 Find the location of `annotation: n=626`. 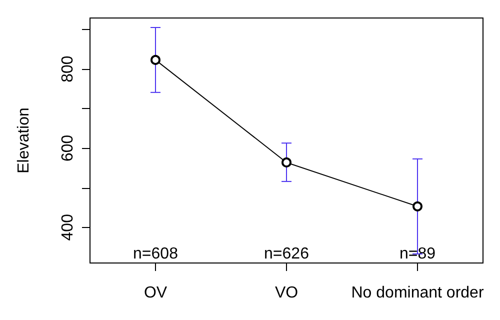

annotation: n=626 is located at coordinates (287, 254).